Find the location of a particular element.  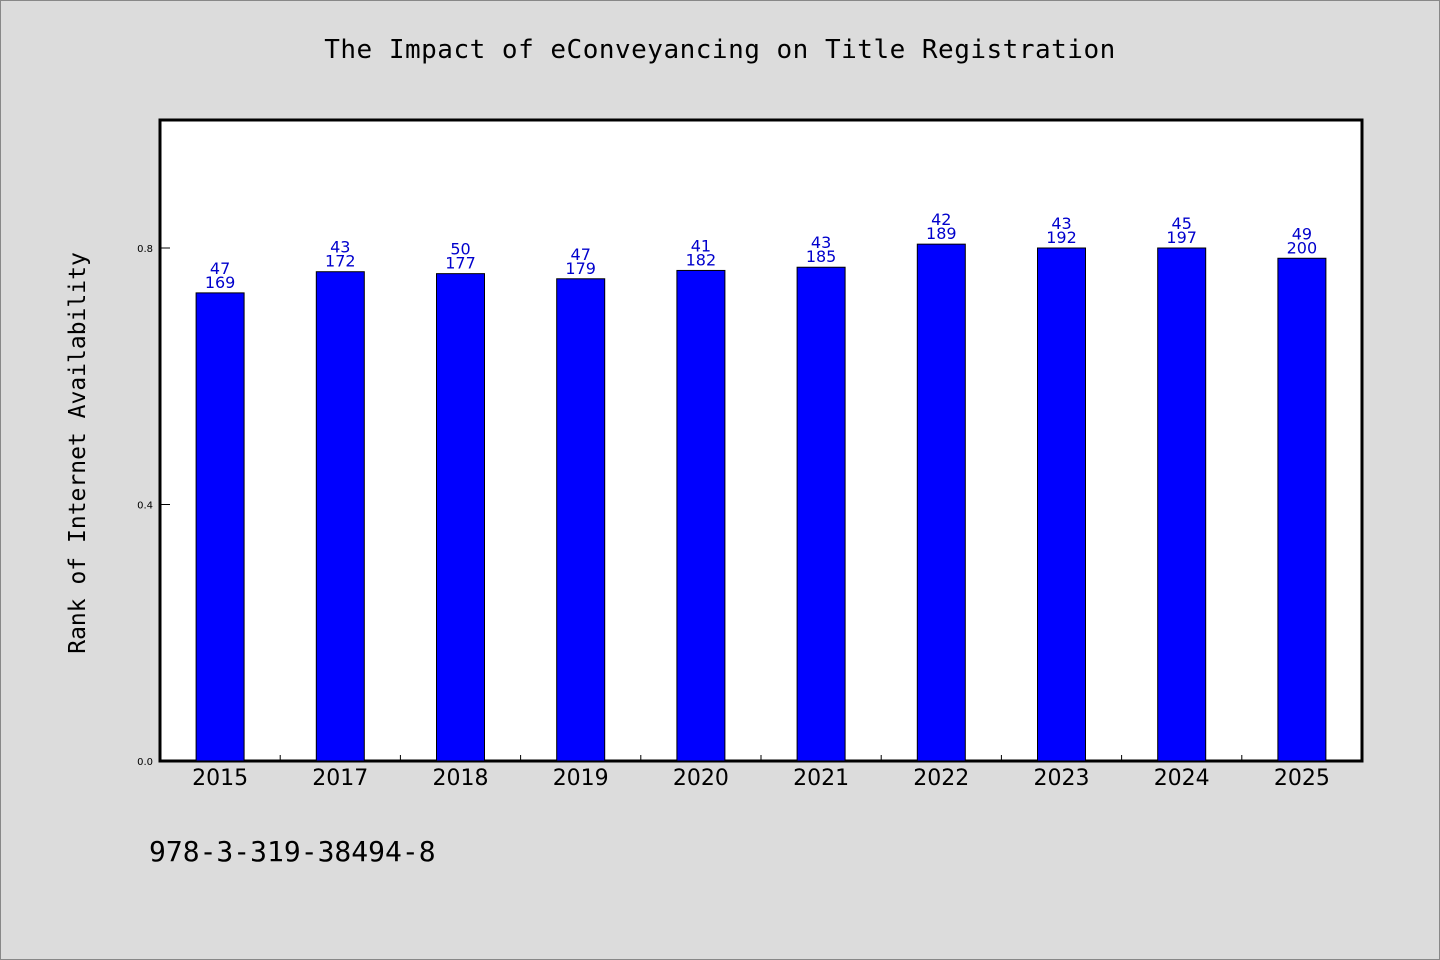

y-tick-label-0.8: 0.8 is located at coordinates (145, 249).